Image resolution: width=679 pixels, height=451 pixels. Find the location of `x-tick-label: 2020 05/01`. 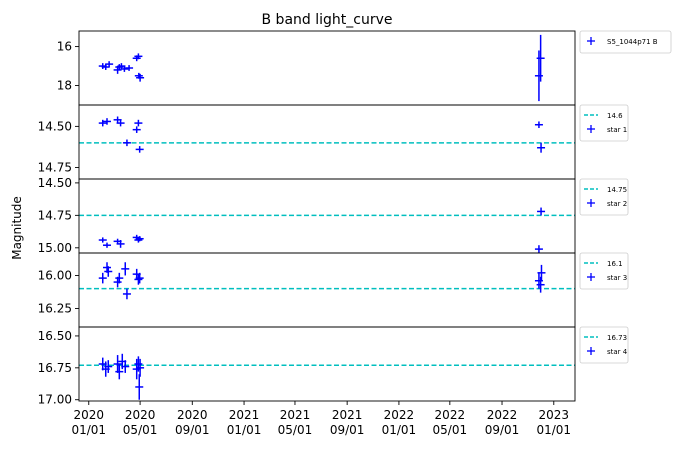

x-tick-label: 2020 05/01 is located at coordinates (140, 422).